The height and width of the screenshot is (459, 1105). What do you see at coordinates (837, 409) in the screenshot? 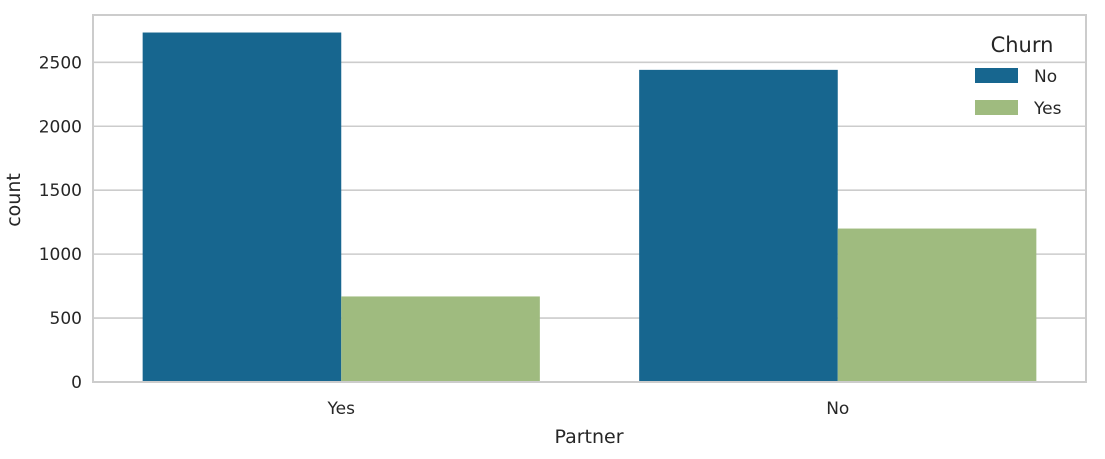
I see `x-tick-label: No` at bounding box center [837, 409].